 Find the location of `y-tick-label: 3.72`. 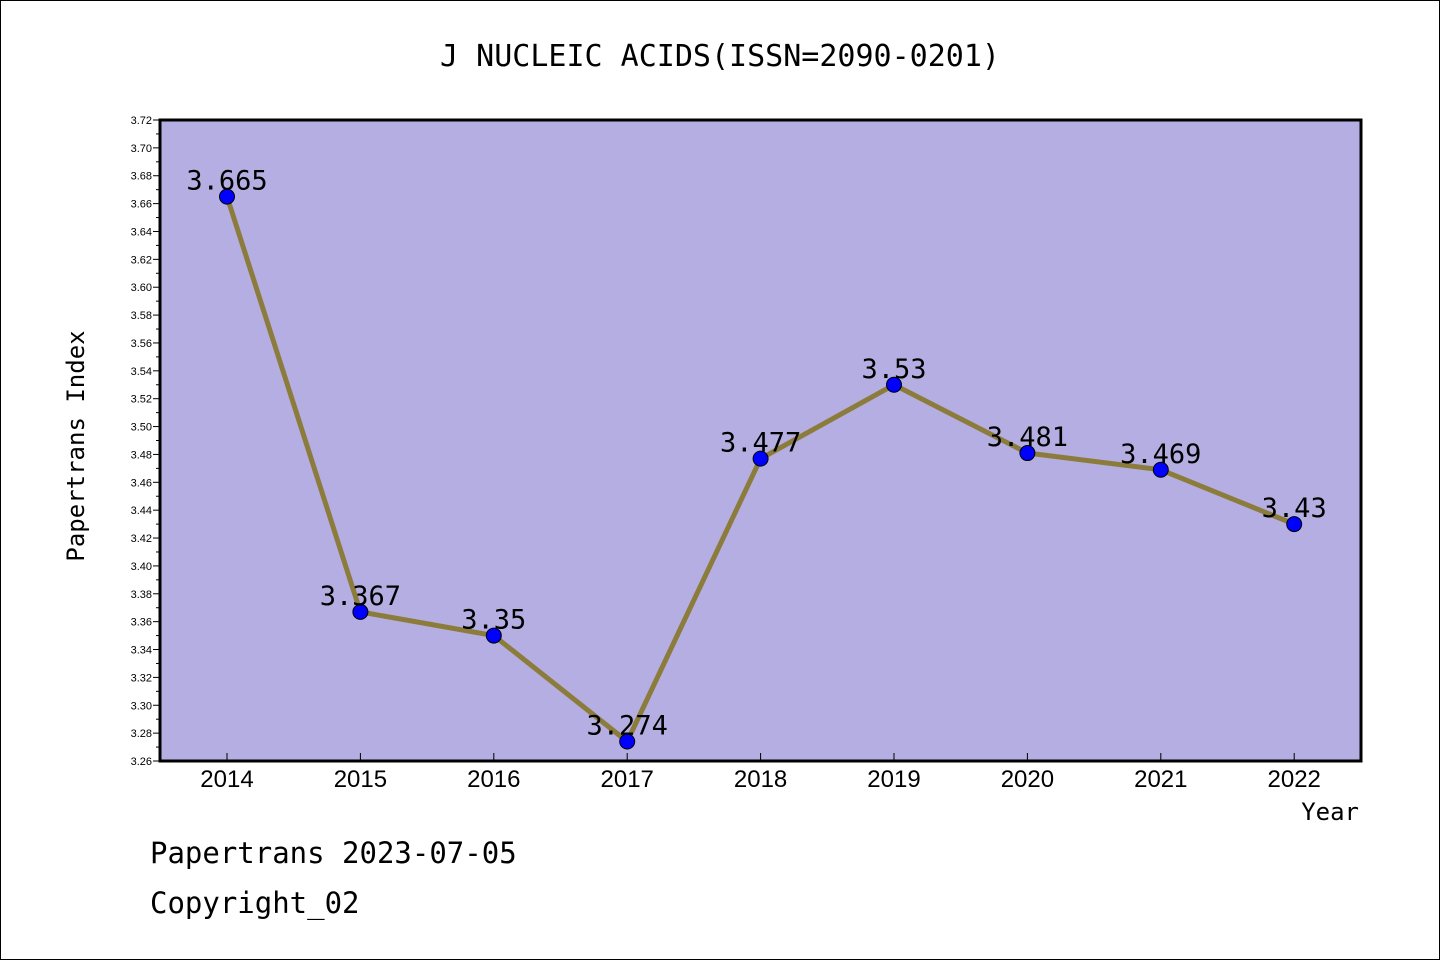

y-tick-label: 3.72 is located at coordinates (141, 121).